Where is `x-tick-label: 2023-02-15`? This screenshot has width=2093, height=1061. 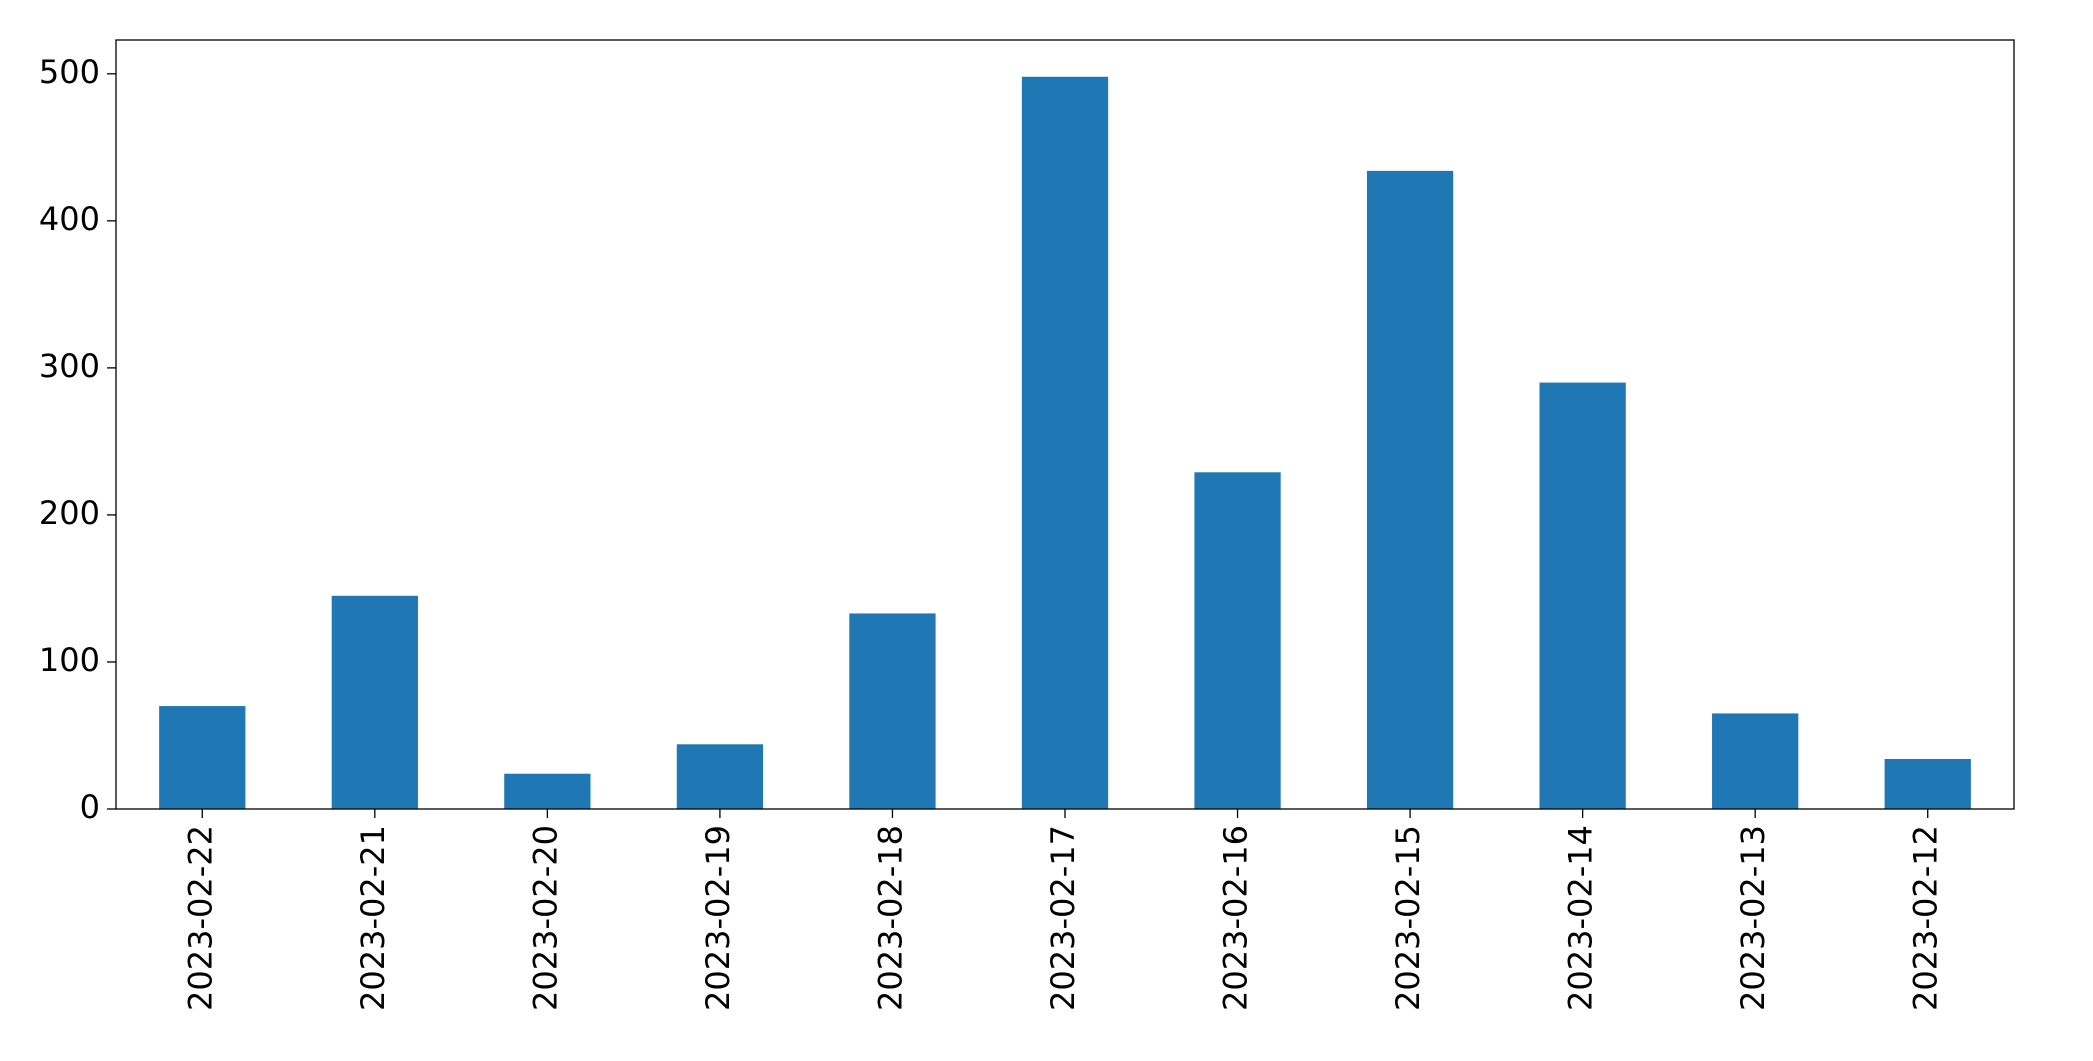 x-tick-label: 2023-02-15 is located at coordinates (1408, 918).